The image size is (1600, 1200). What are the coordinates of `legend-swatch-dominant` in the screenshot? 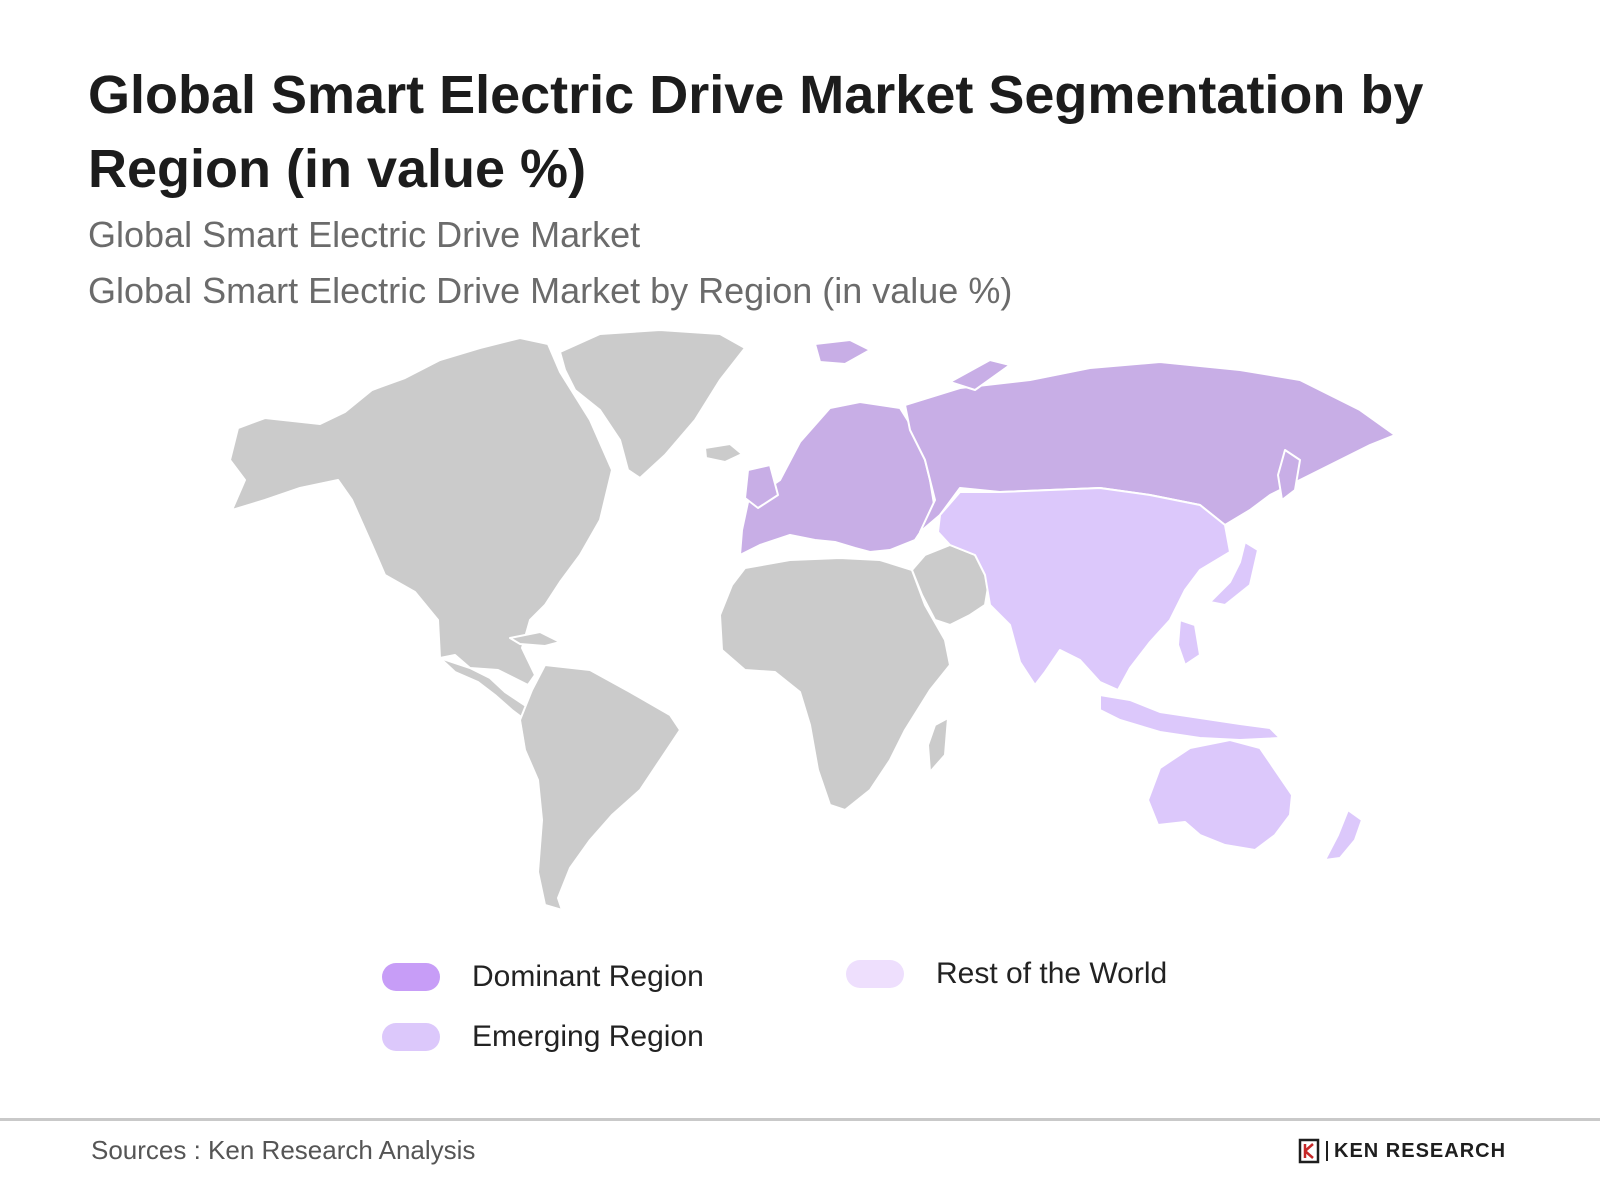 It's located at (411, 977).